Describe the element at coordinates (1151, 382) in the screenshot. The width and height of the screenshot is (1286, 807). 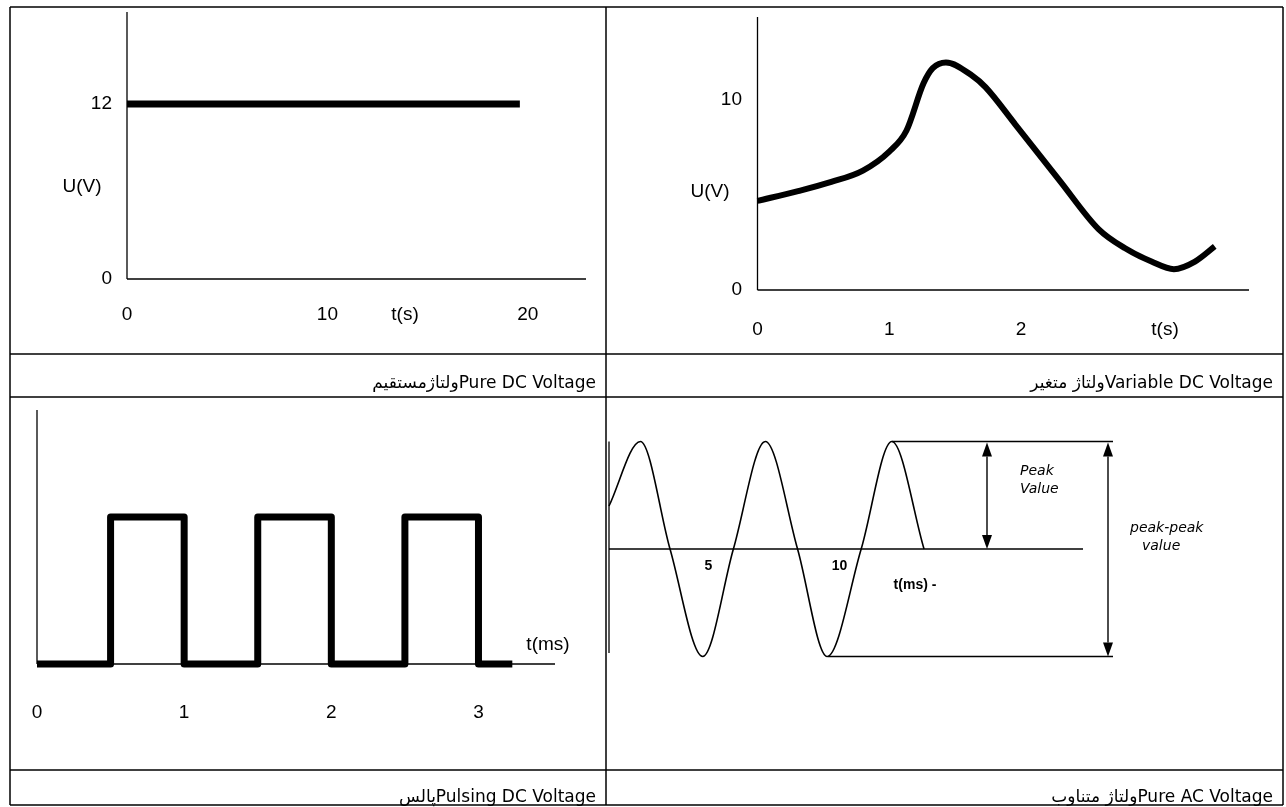
I see `text: Variable DC Voltageولتاژ متغیر` at that location.